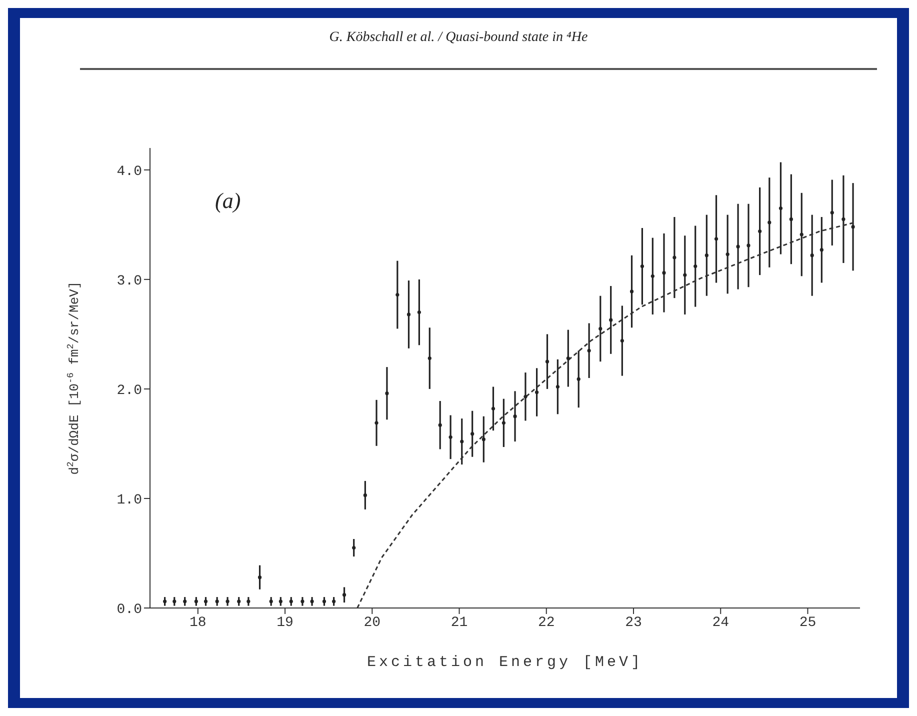 This screenshot has width=917, height=716. Describe the element at coordinates (721, 622) in the screenshot. I see `x-tick-label: 24` at that location.